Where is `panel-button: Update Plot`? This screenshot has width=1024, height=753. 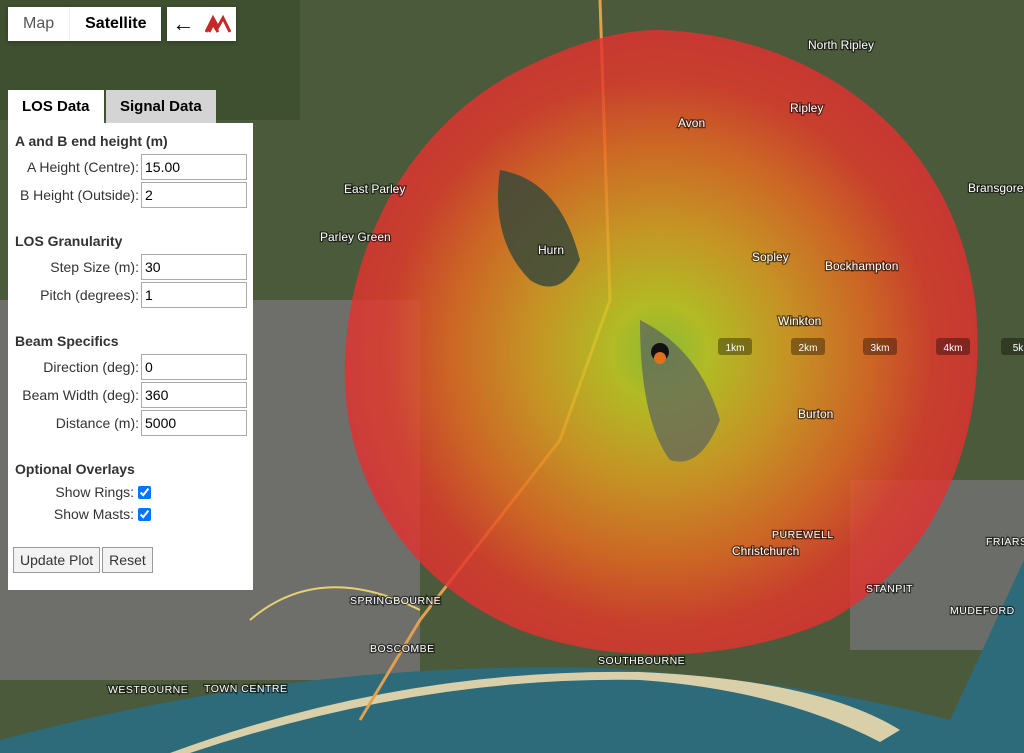
panel-button: Update Plot is located at coordinates (57, 560).